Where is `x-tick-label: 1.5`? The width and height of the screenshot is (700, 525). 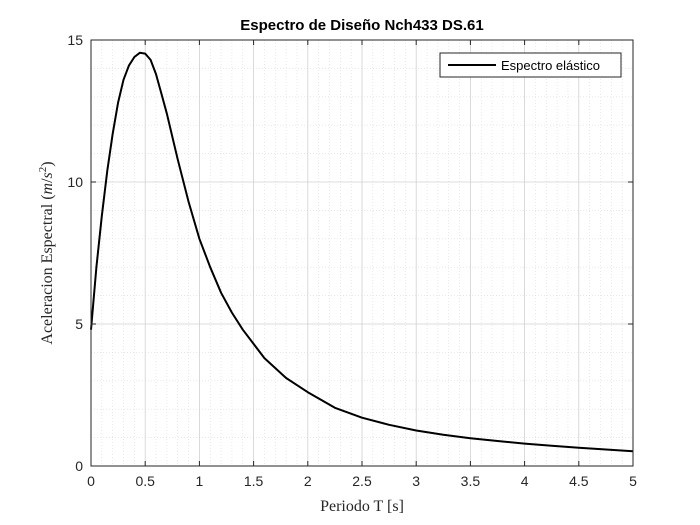 x-tick-label: 1.5 is located at coordinates (254, 481).